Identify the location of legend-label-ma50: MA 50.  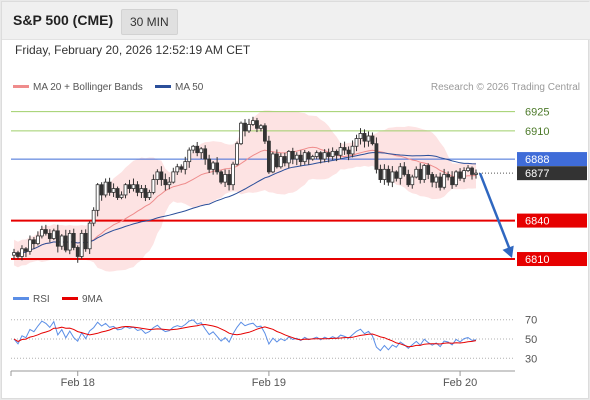
(189, 87).